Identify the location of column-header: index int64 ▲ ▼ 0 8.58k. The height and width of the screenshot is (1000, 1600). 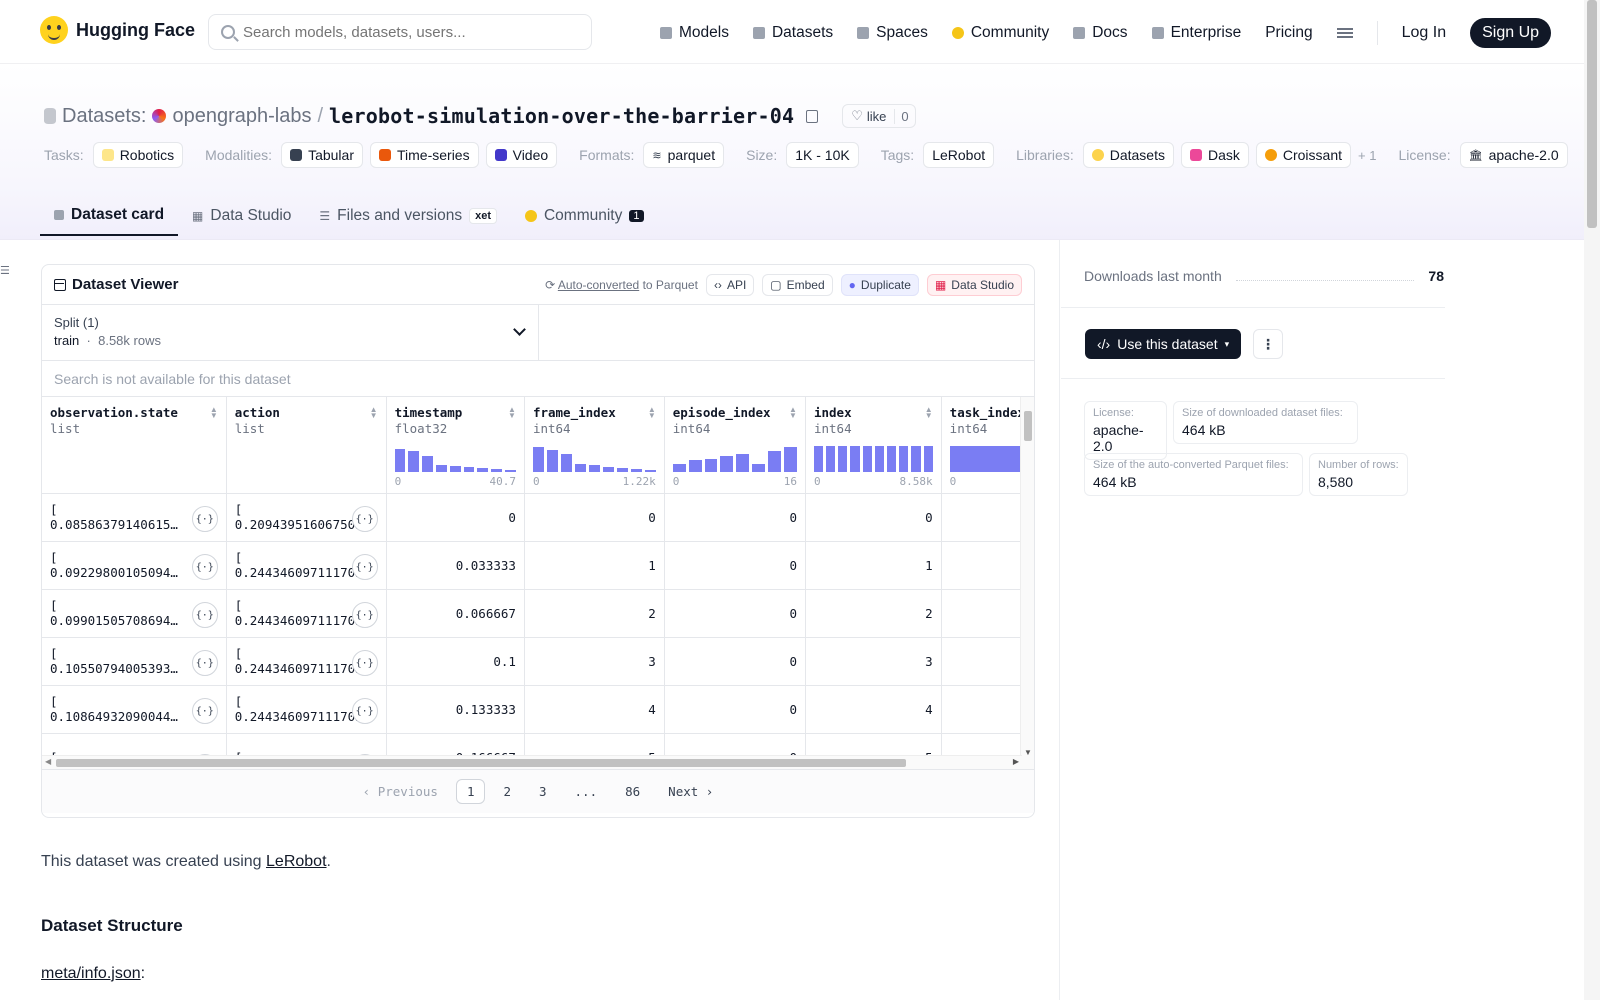
(873, 445).